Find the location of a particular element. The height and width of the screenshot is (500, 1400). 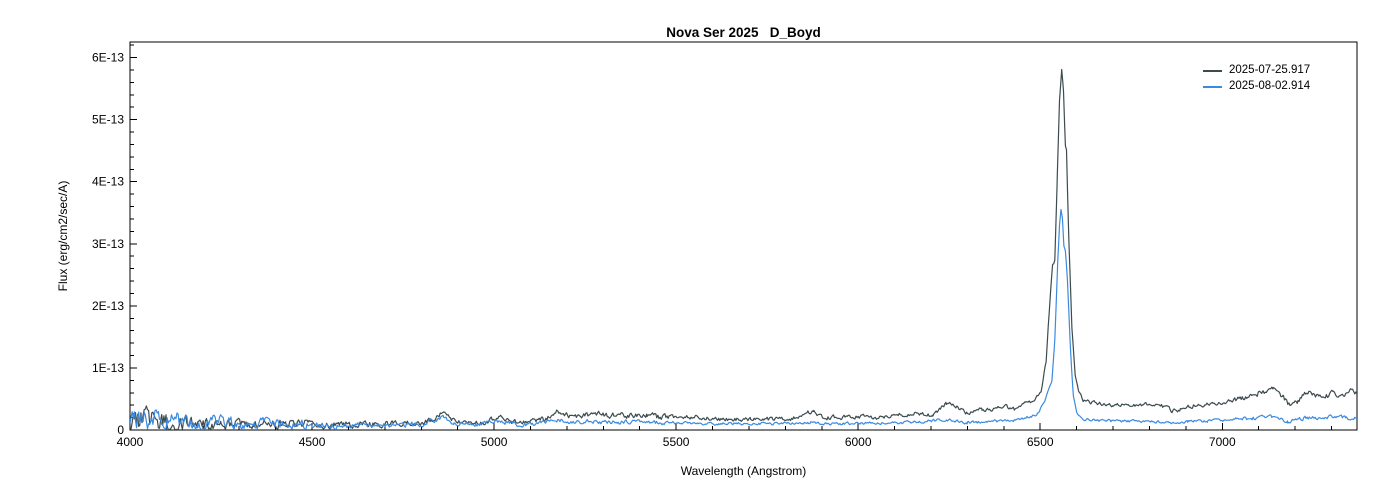

legend-item: 2025-08-02.914 is located at coordinates (1256, 86).